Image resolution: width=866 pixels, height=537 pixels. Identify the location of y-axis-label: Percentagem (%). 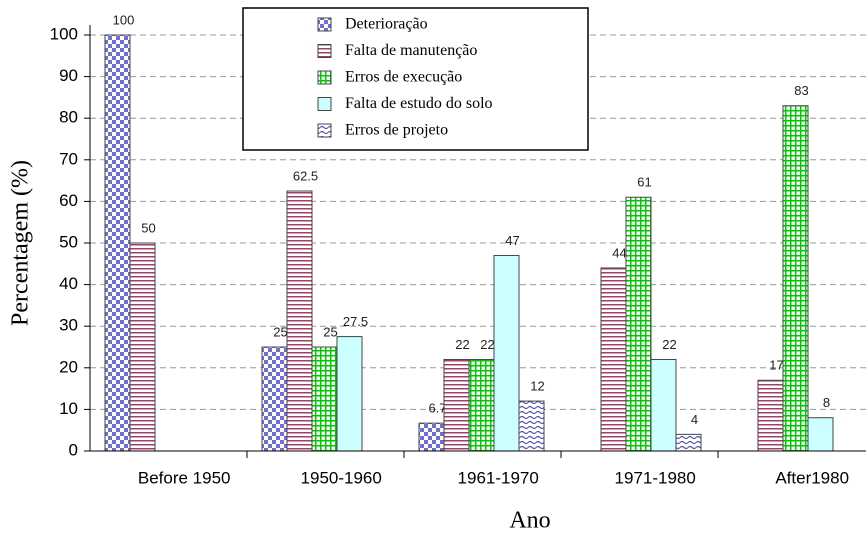
(21, 243).